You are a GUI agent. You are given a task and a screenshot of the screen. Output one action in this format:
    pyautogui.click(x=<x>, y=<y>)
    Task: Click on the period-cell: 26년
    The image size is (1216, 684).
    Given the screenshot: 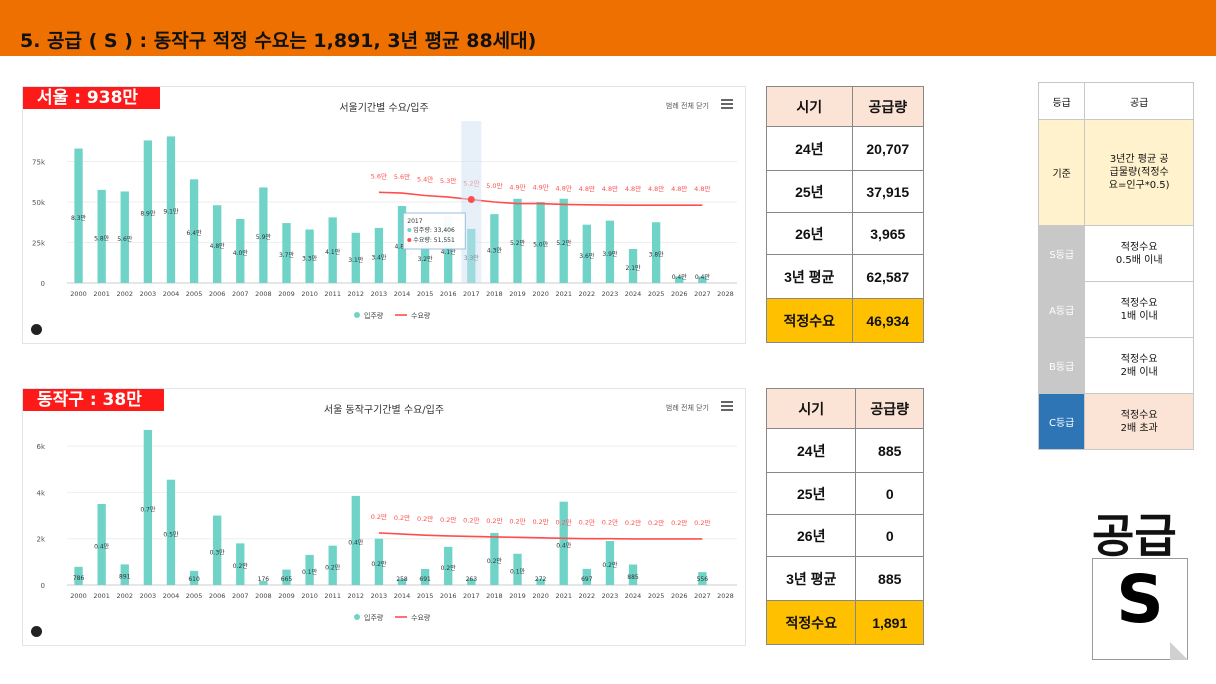 What is the action you would take?
    pyautogui.click(x=809, y=233)
    